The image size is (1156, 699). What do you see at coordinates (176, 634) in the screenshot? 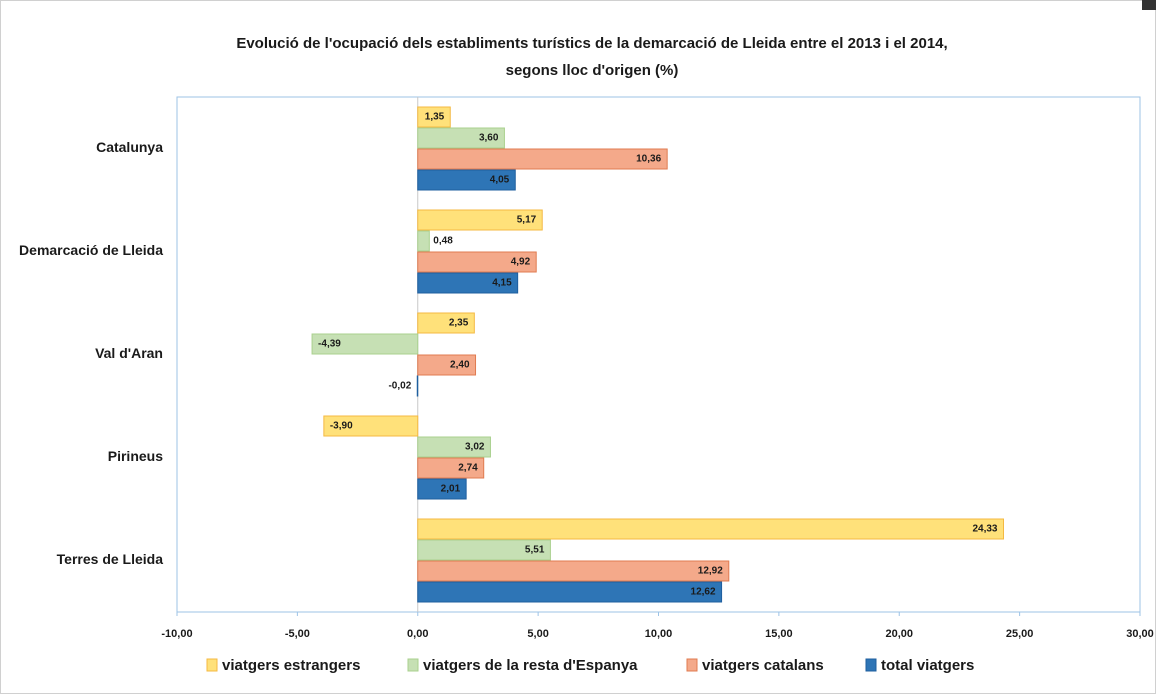
I see `x-tick-label: -10,00` at bounding box center [176, 634].